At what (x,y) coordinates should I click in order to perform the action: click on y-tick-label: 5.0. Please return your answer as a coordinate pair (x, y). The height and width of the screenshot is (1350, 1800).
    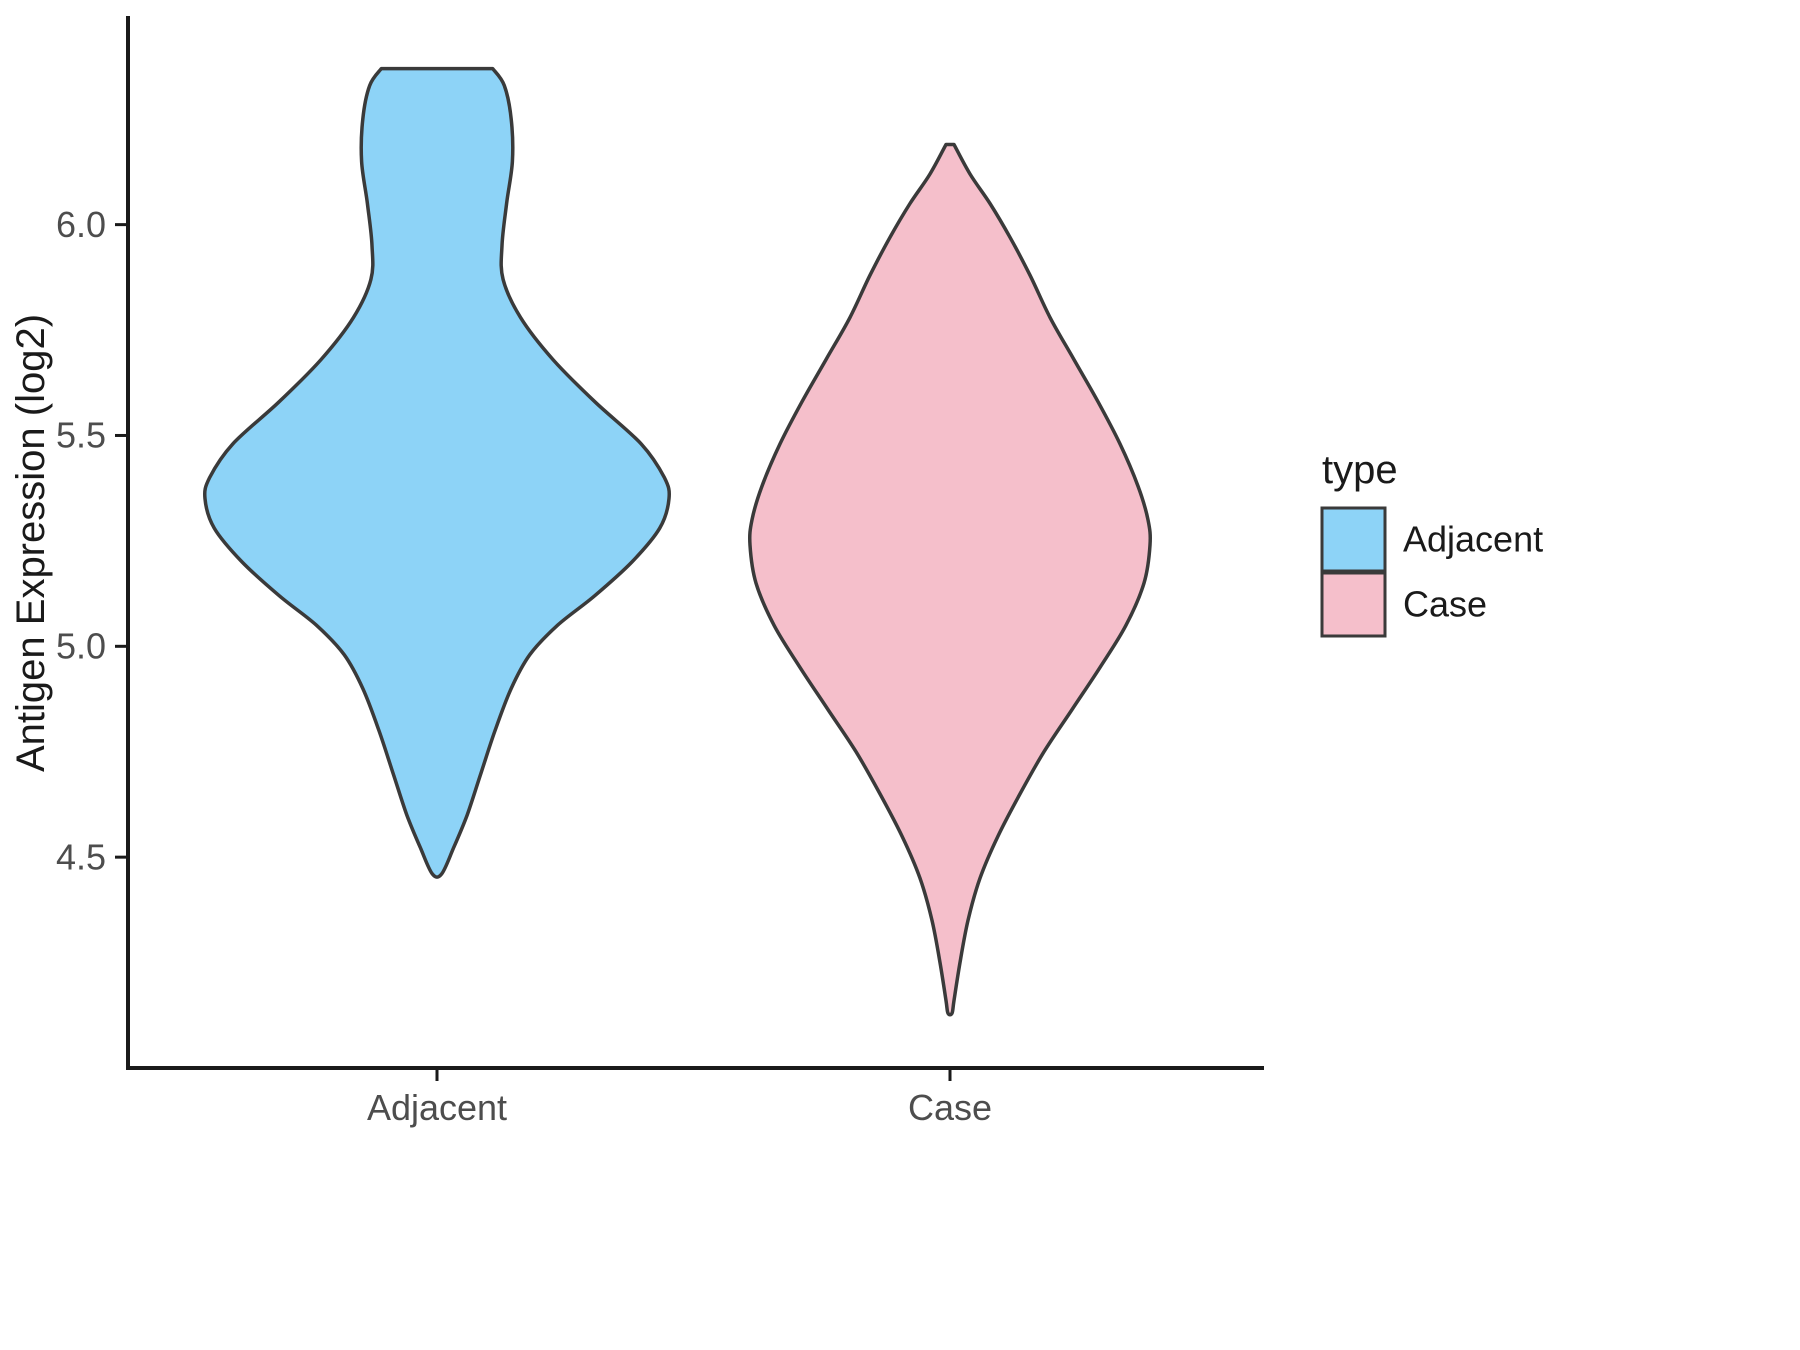
    Looking at the image, I should click on (81, 646).